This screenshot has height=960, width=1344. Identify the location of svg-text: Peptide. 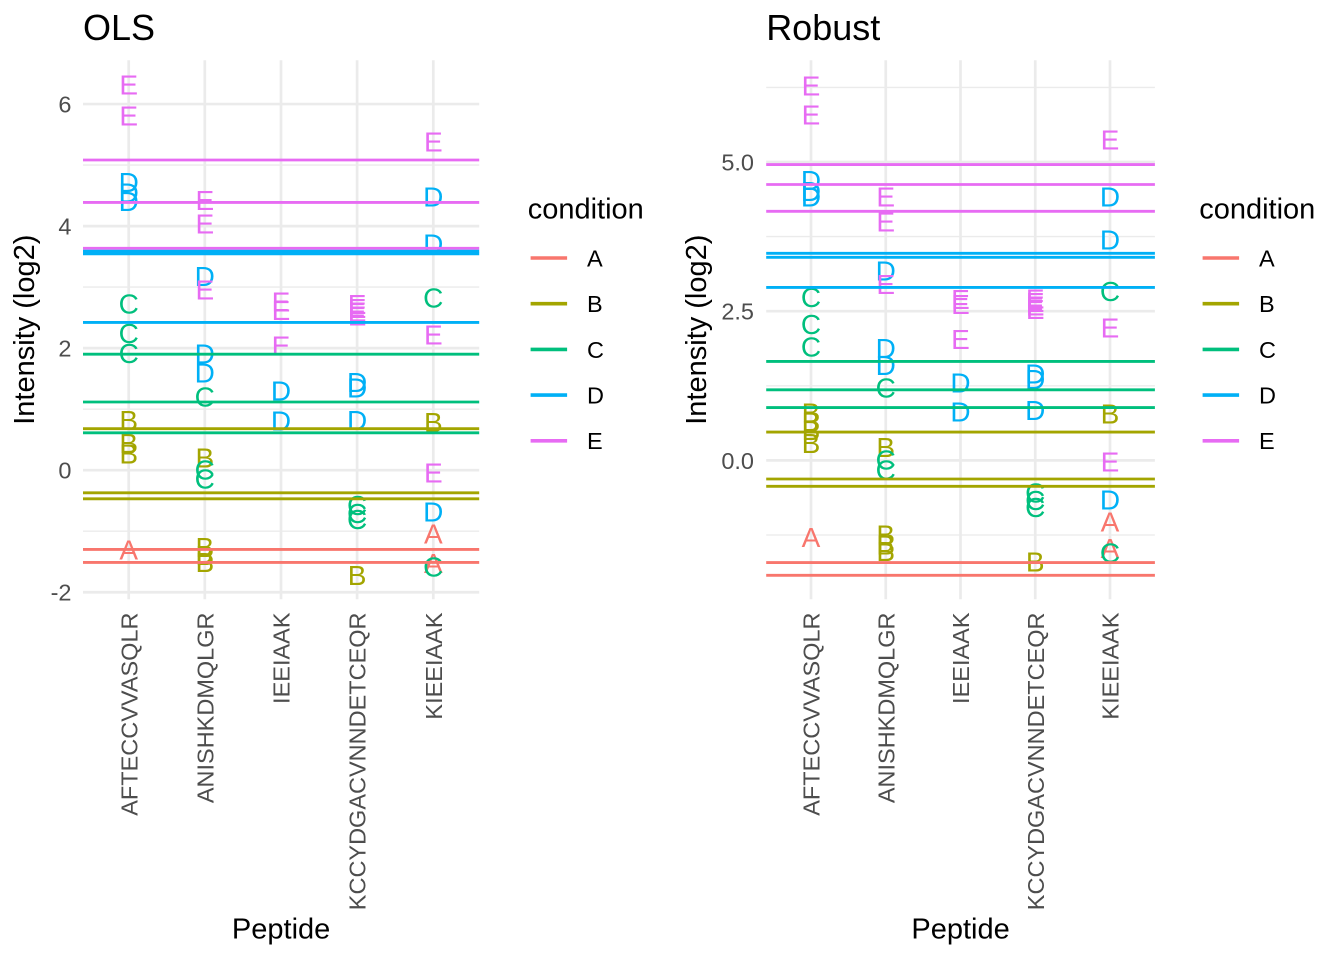
(281, 929).